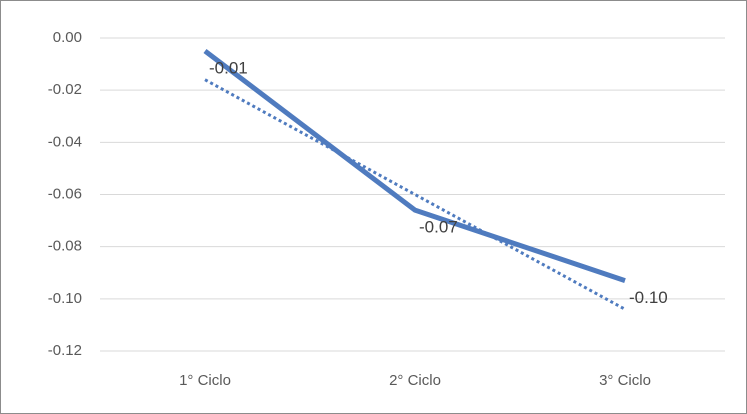 The image size is (747, 414). What do you see at coordinates (648, 297) in the screenshot?
I see `data-label: -0.10` at bounding box center [648, 297].